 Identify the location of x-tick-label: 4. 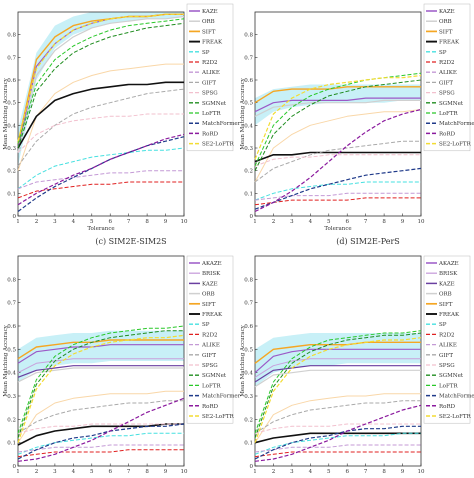
(311, 471).